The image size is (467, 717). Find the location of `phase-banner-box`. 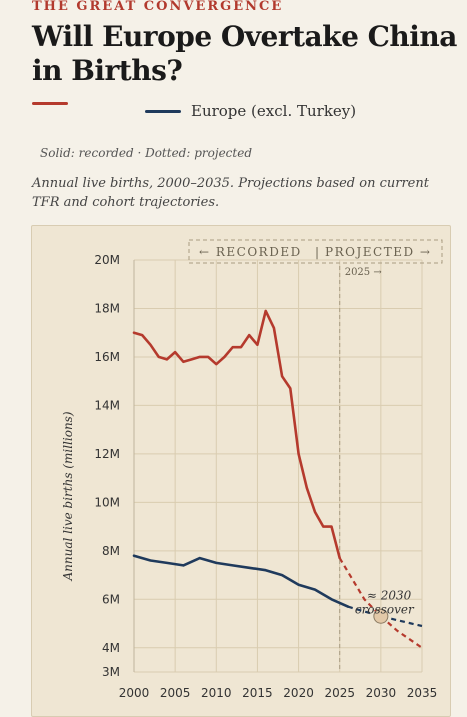

phase-banner-box is located at coordinates (315, 251).